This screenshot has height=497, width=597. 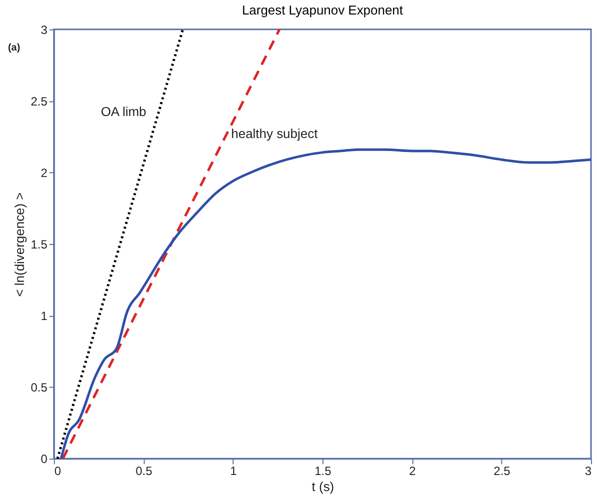 I want to click on y-tick-label: 2, so click(x=44, y=173).